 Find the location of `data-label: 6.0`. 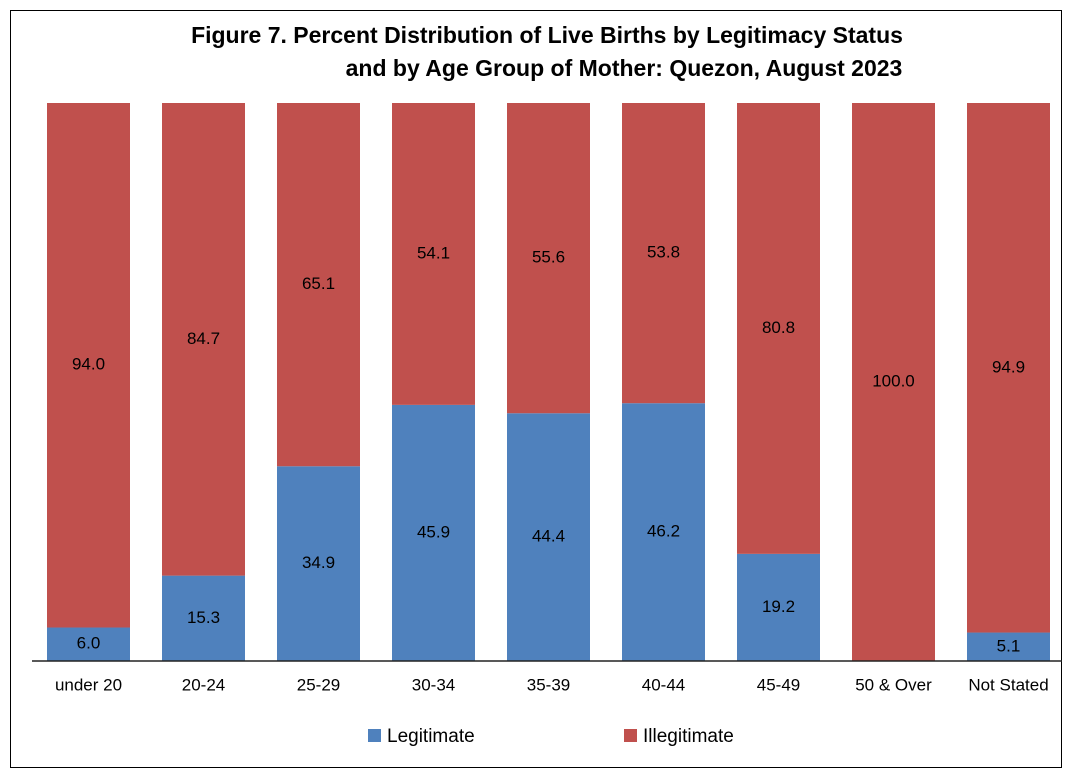

data-label: 6.0 is located at coordinates (89, 643).